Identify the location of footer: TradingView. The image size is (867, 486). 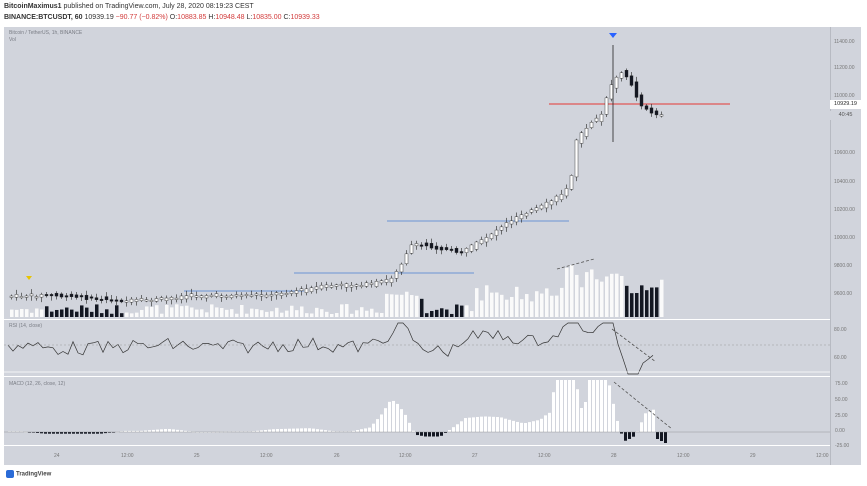
(433, 475).